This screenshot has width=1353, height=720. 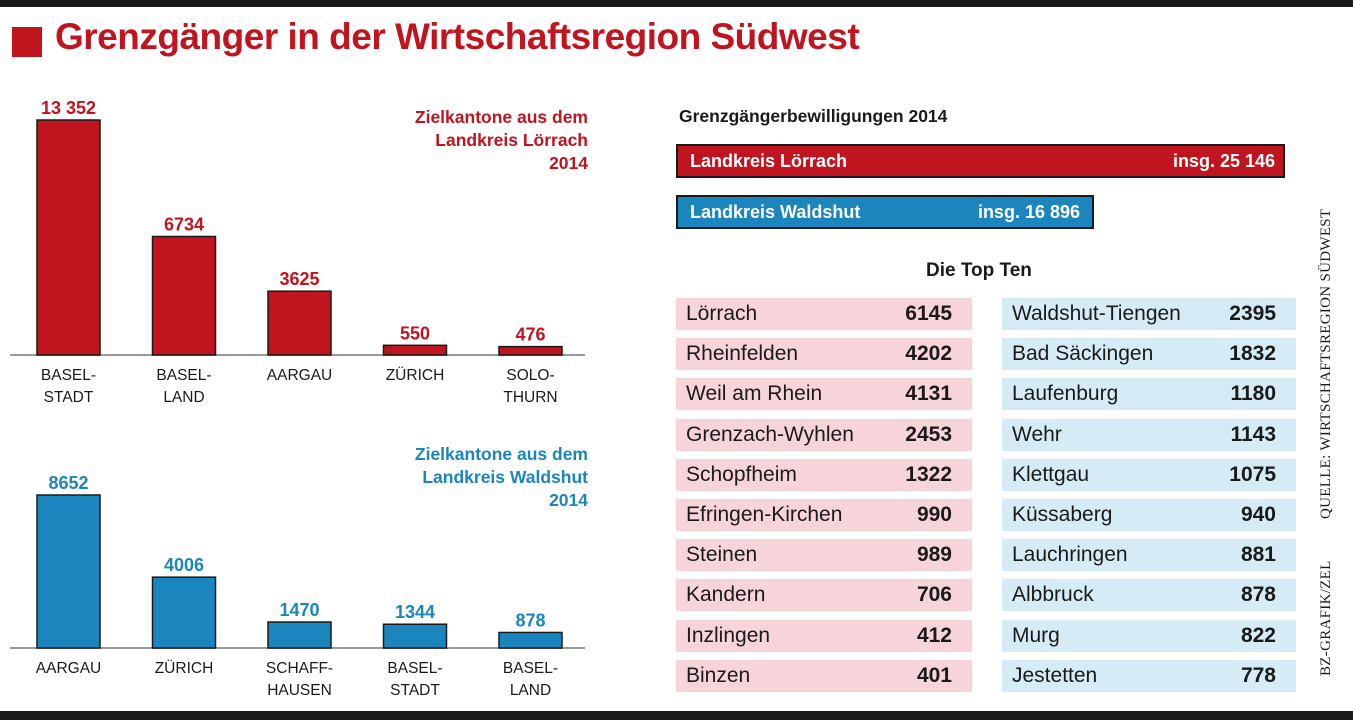 What do you see at coordinates (718, 675) in the screenshot?
I see `top-ten-loerrach-row-name: Binzen` at bounding box center [718, 675].